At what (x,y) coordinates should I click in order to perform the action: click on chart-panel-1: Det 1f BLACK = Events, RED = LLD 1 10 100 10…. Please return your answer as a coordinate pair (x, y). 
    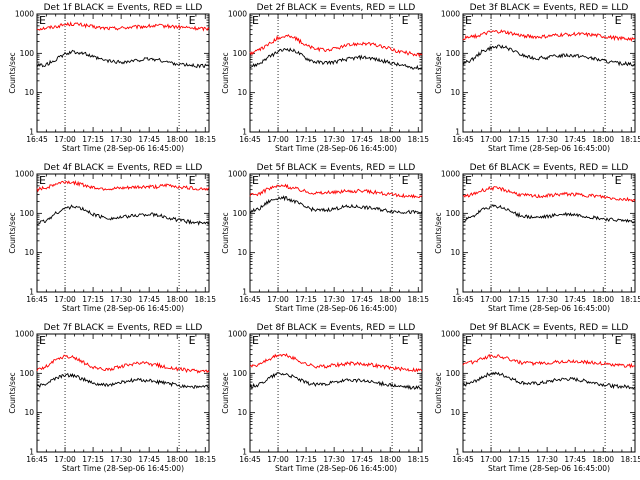
    Looking at the image, I should click on (112, 78).